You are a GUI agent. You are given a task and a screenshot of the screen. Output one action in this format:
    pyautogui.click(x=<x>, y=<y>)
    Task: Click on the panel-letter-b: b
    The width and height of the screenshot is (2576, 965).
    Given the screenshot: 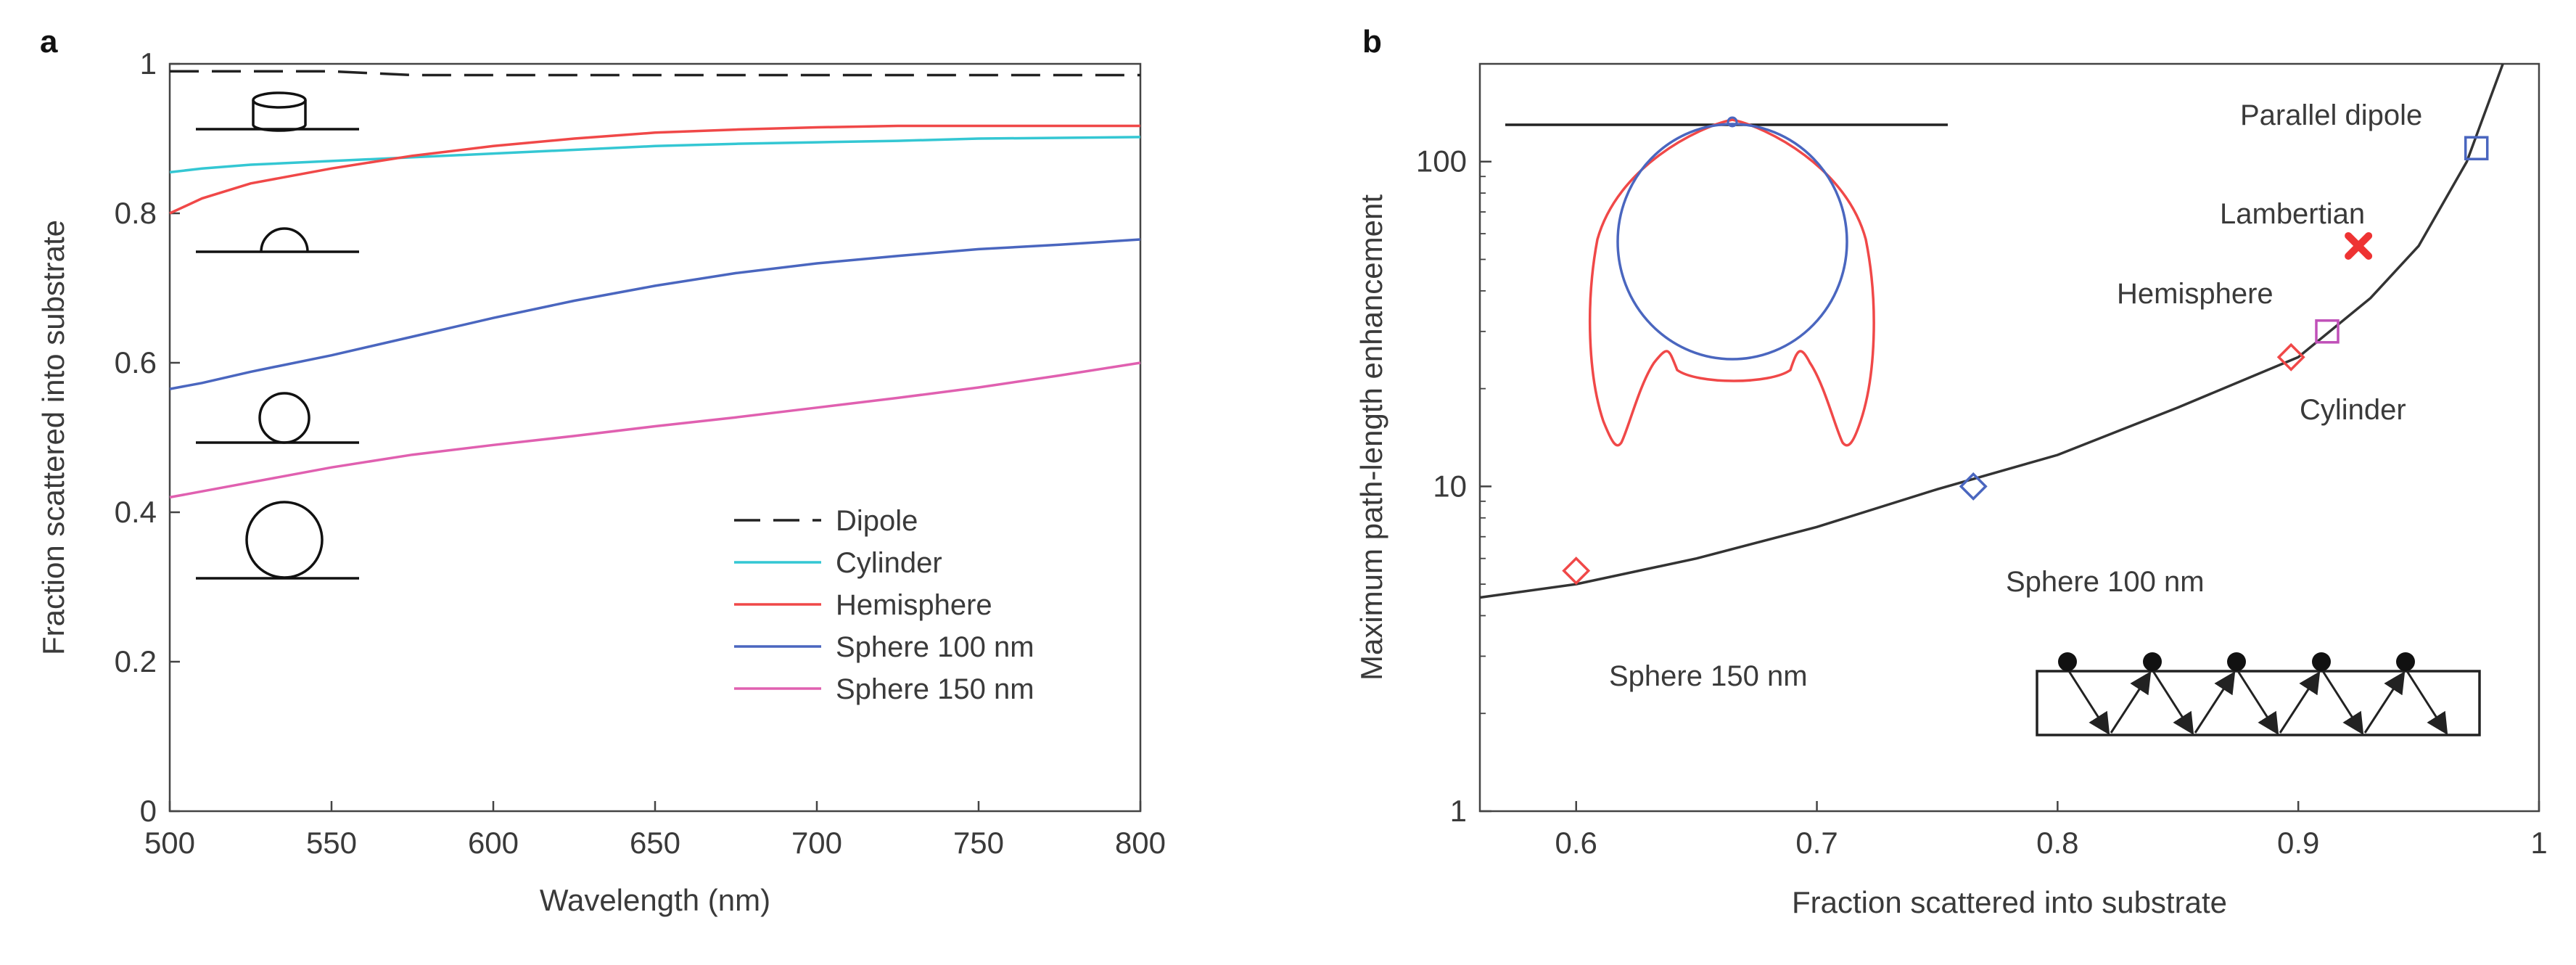 What is the action you would take?
    pyautogui.click(x=1372, y=41)
    